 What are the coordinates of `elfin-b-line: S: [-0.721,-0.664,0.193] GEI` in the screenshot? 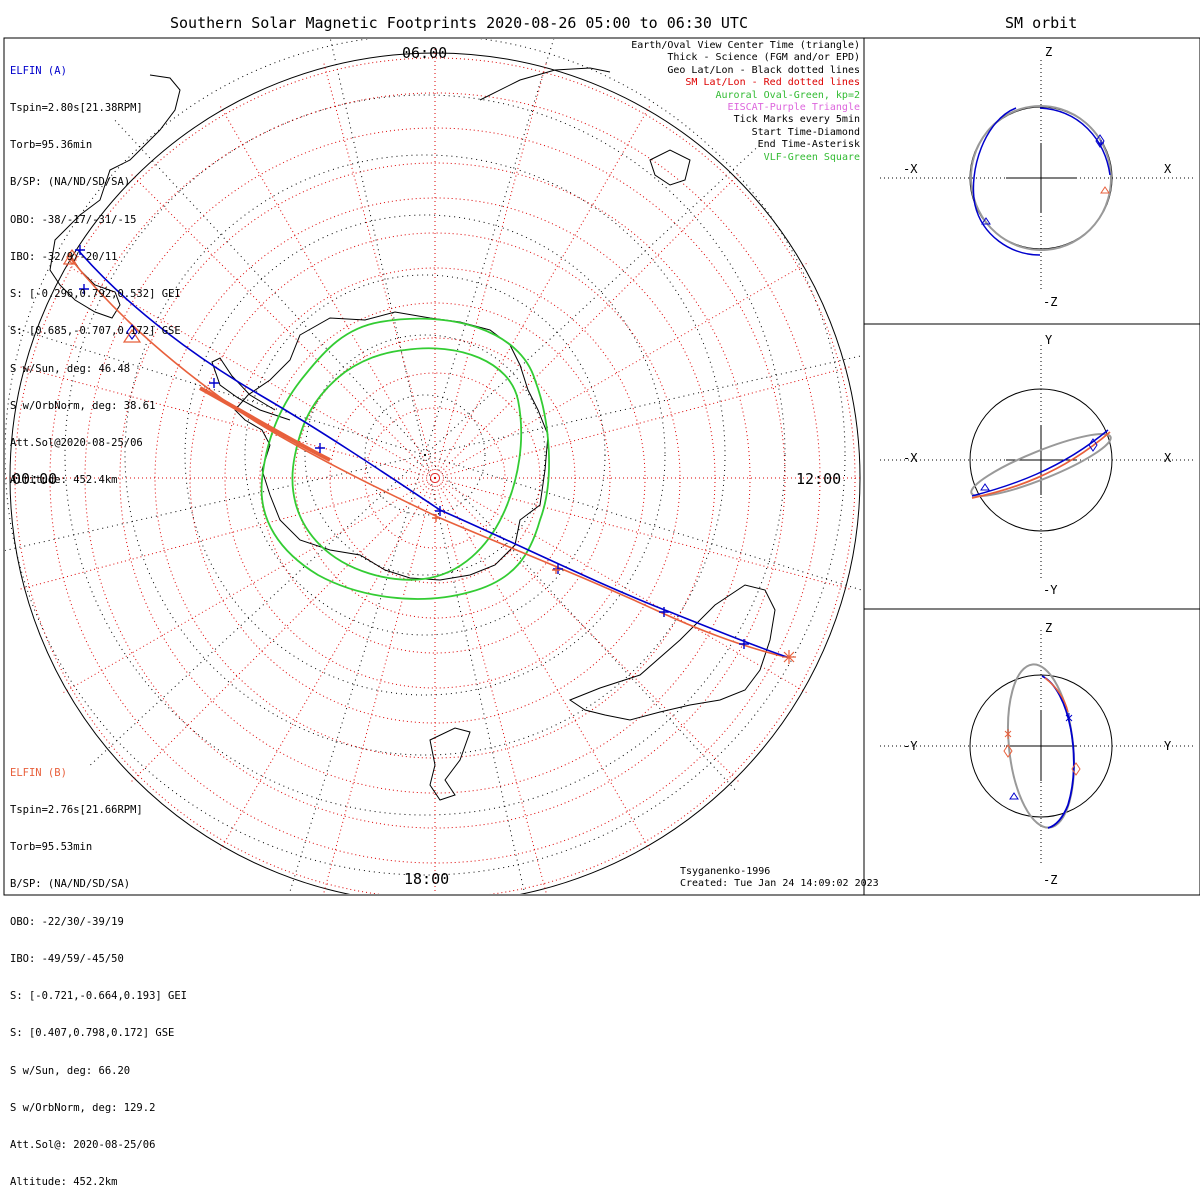 It's located at (99, 996).